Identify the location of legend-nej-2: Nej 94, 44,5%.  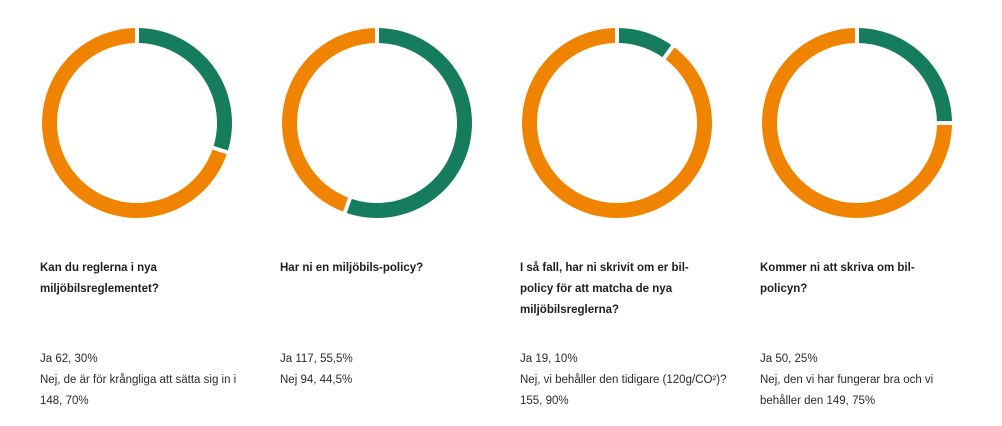
(316, 380).